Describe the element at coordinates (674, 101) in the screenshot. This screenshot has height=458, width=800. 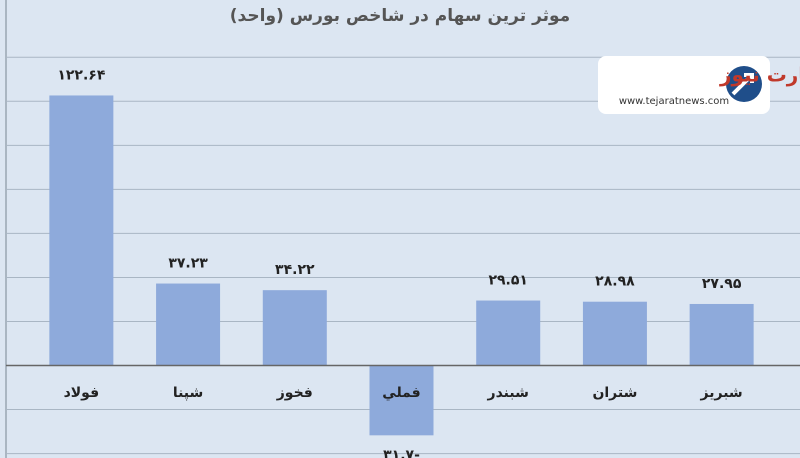
I see `logo-url: www.tejaratnews.com` at that location.